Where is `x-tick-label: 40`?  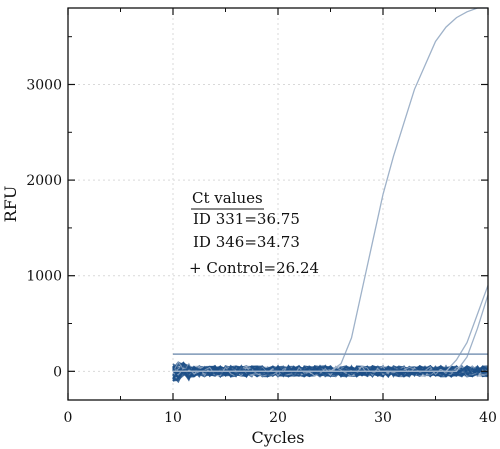 x-tick-label: 40 is located at coordinates (488, 418).